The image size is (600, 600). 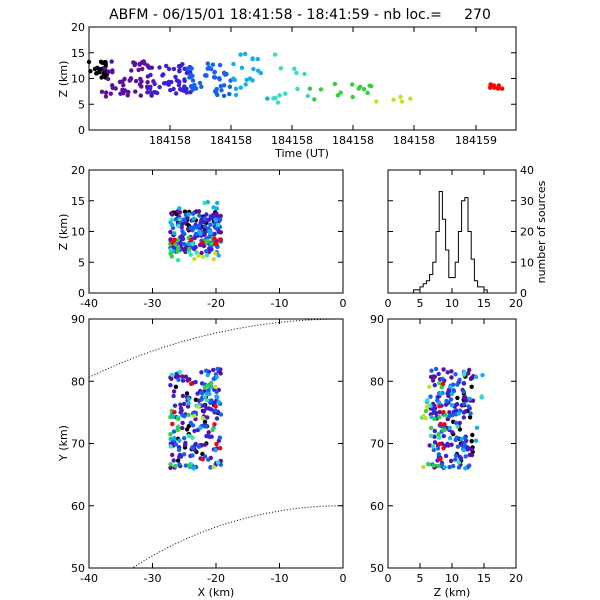 What do you see at coordinates (388, 303) in the screenshot?
I see `hist-x-tick-label: 0` at bounding box center [388, 303].